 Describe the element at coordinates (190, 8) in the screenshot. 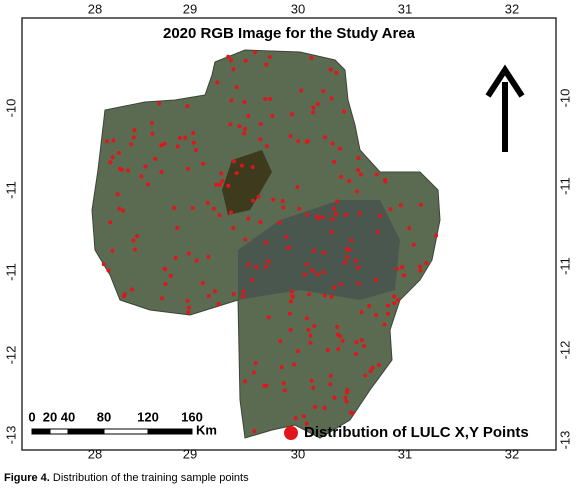

I see `top-tick-label: 29` at that location.